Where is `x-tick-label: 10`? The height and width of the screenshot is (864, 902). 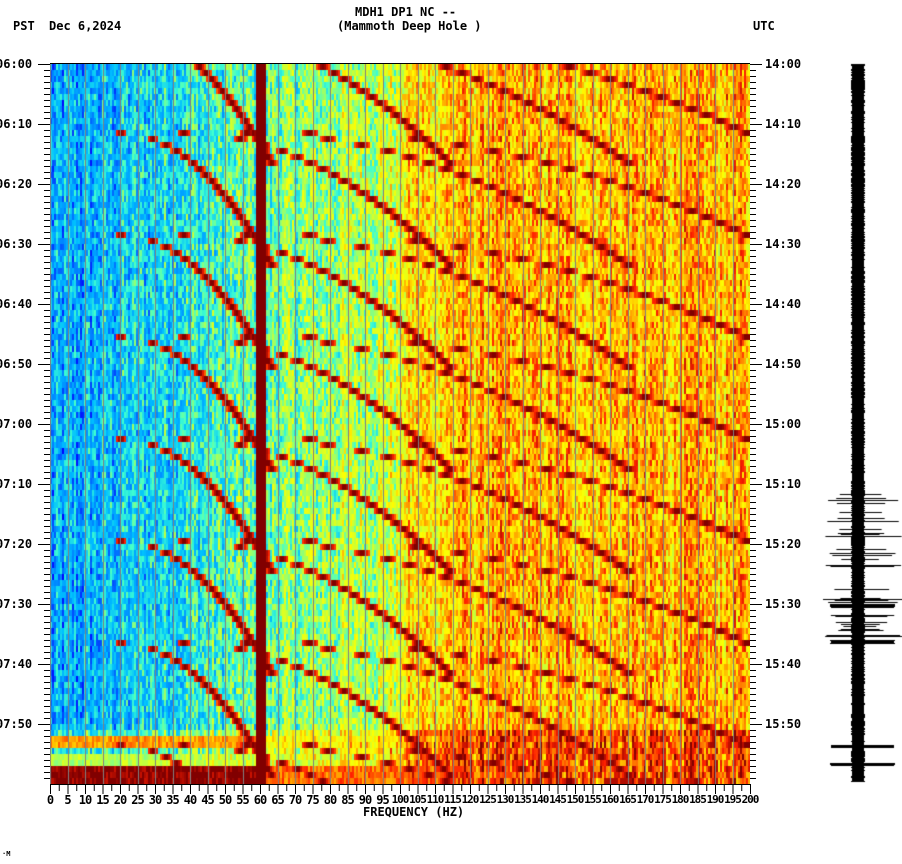
x-tick-label: 10 is located at coordinates (85, 800).